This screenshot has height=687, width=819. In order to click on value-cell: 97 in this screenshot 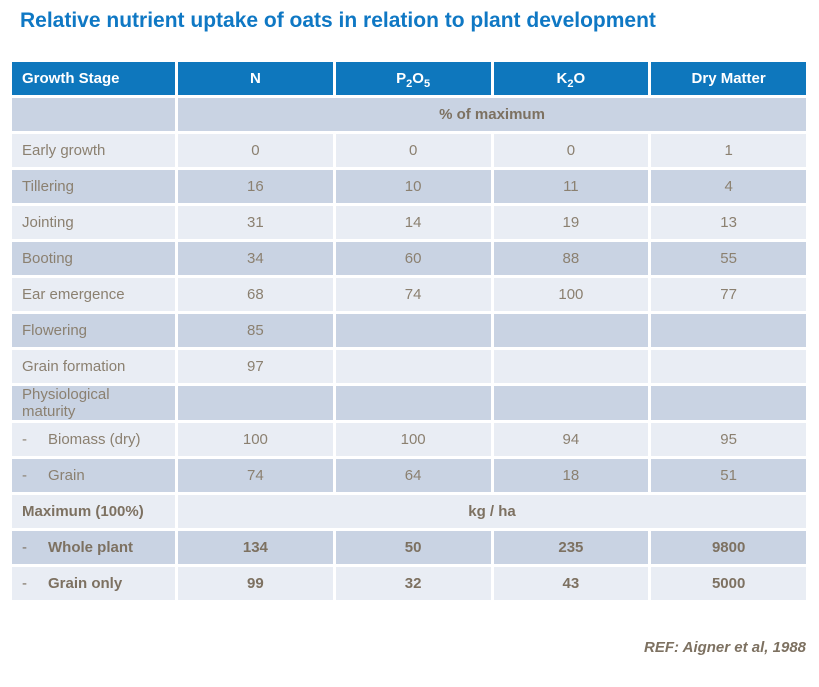, I will do `click(255, 366)`.